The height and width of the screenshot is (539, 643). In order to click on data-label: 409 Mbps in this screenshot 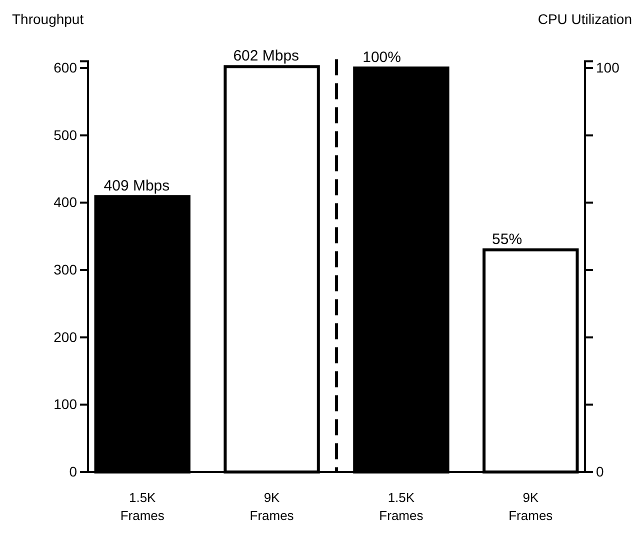, I will do `click(137, 186)`.